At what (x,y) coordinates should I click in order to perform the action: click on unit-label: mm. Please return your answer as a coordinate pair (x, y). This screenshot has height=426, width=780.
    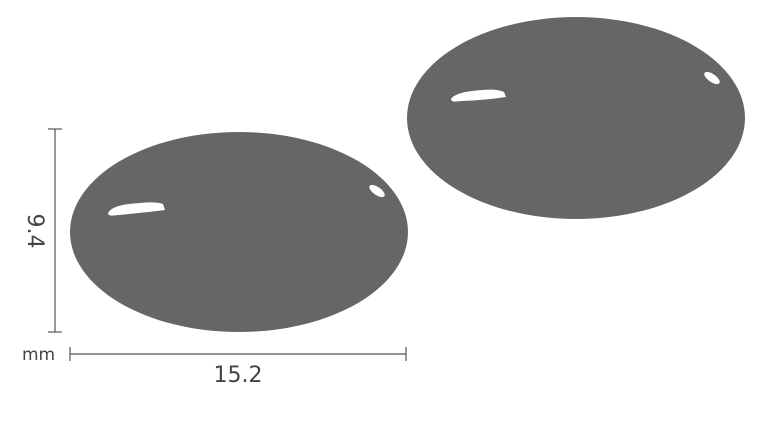
    Looking at the image, I should click on (38, 355).